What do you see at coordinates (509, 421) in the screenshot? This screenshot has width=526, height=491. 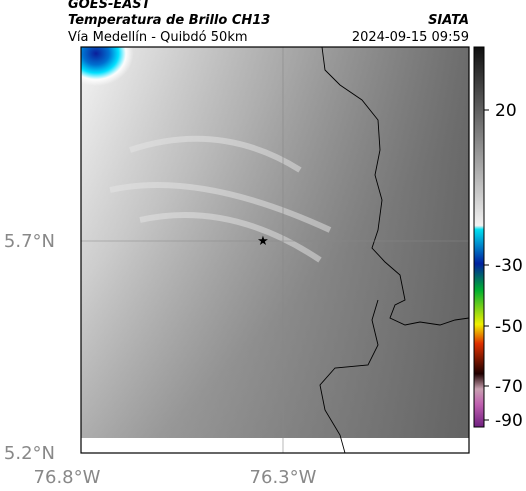 I see `colorbar-tick-label: -90` at bounding box center [509, 421].